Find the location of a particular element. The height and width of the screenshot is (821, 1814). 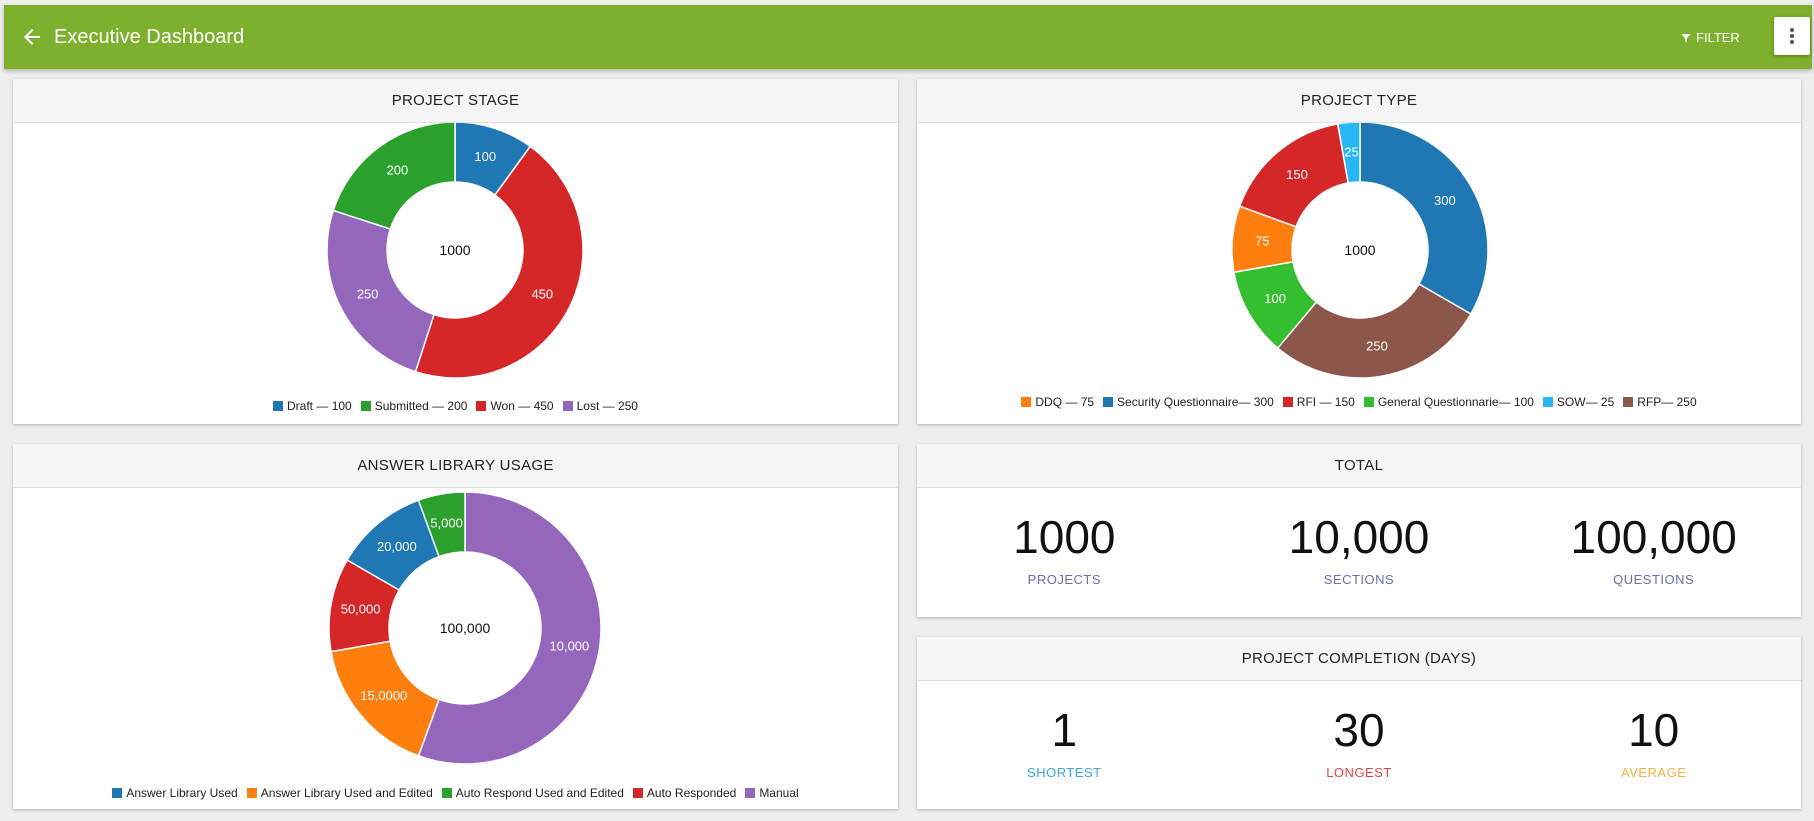

legend-item: Answer Library Used and Edited is located at coordinates (339, 793).